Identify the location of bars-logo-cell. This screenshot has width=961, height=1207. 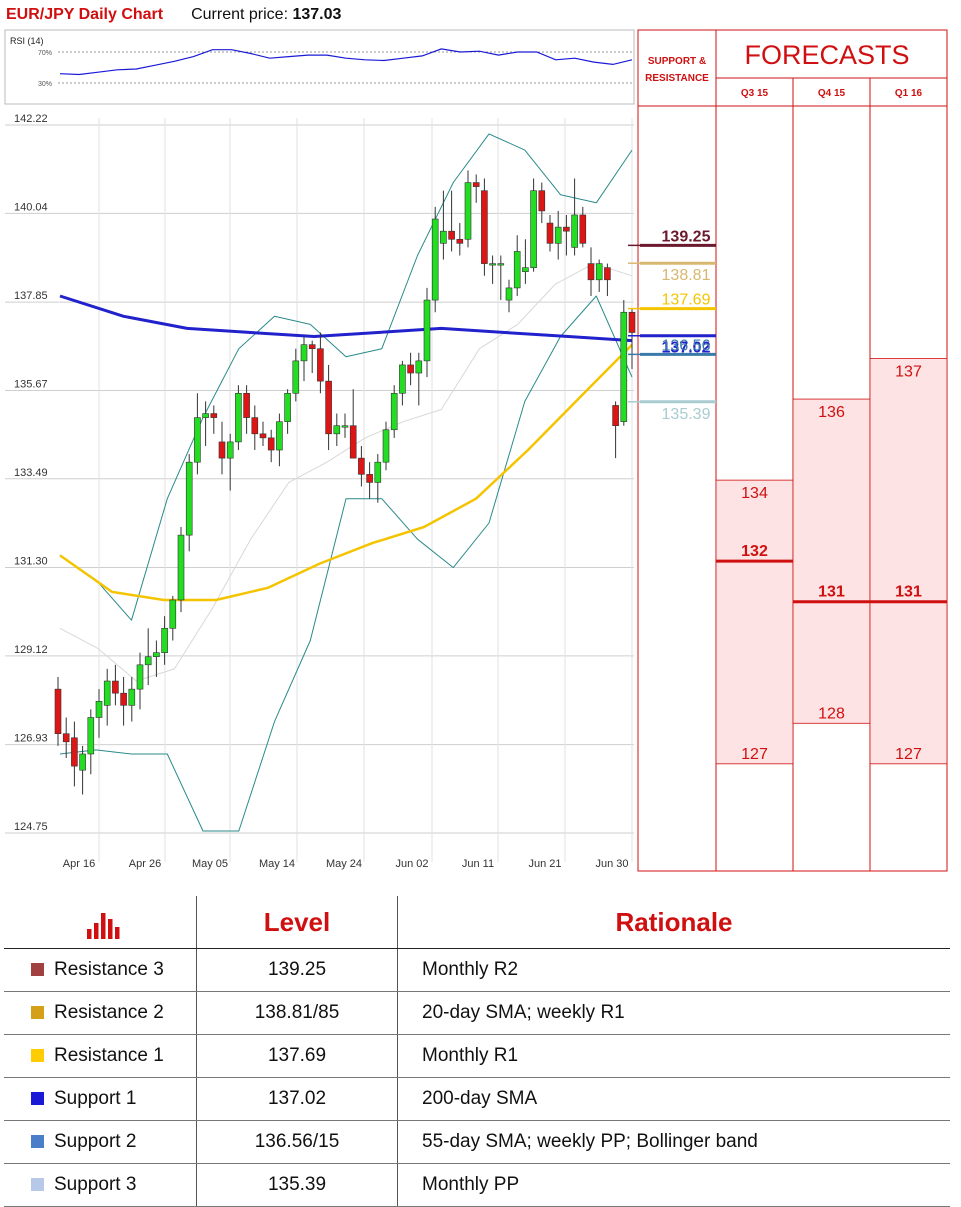
(100, 922).